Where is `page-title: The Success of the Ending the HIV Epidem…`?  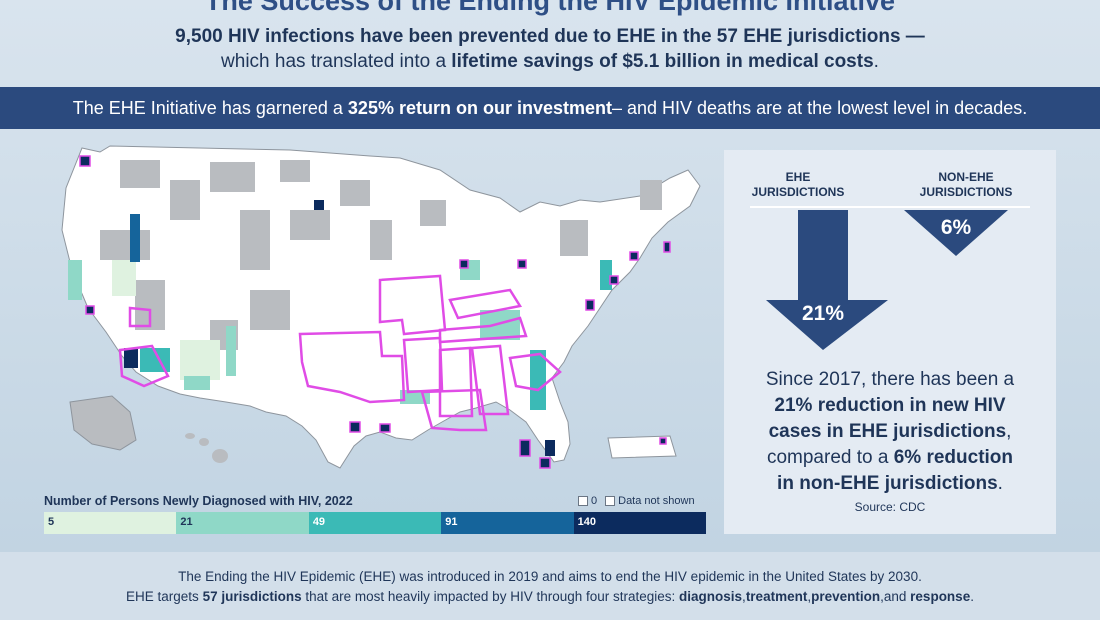
page-title: The Success of the Ending the HIV Epidem… is located at coordinates (550, 8).